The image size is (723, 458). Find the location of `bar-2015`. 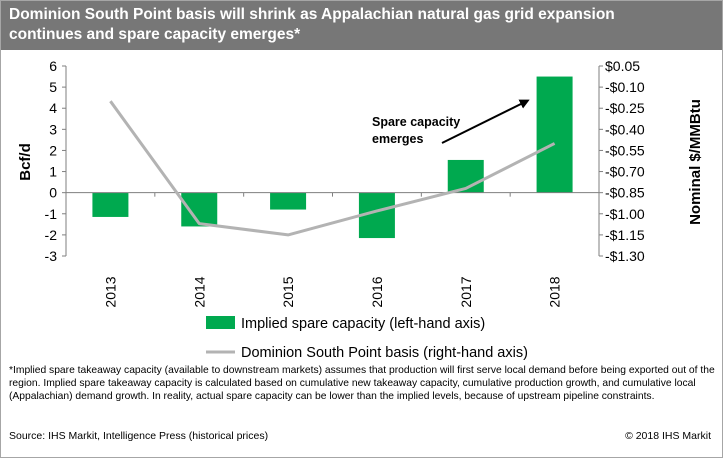

bar-2015 is located at coordinates (288, 201).